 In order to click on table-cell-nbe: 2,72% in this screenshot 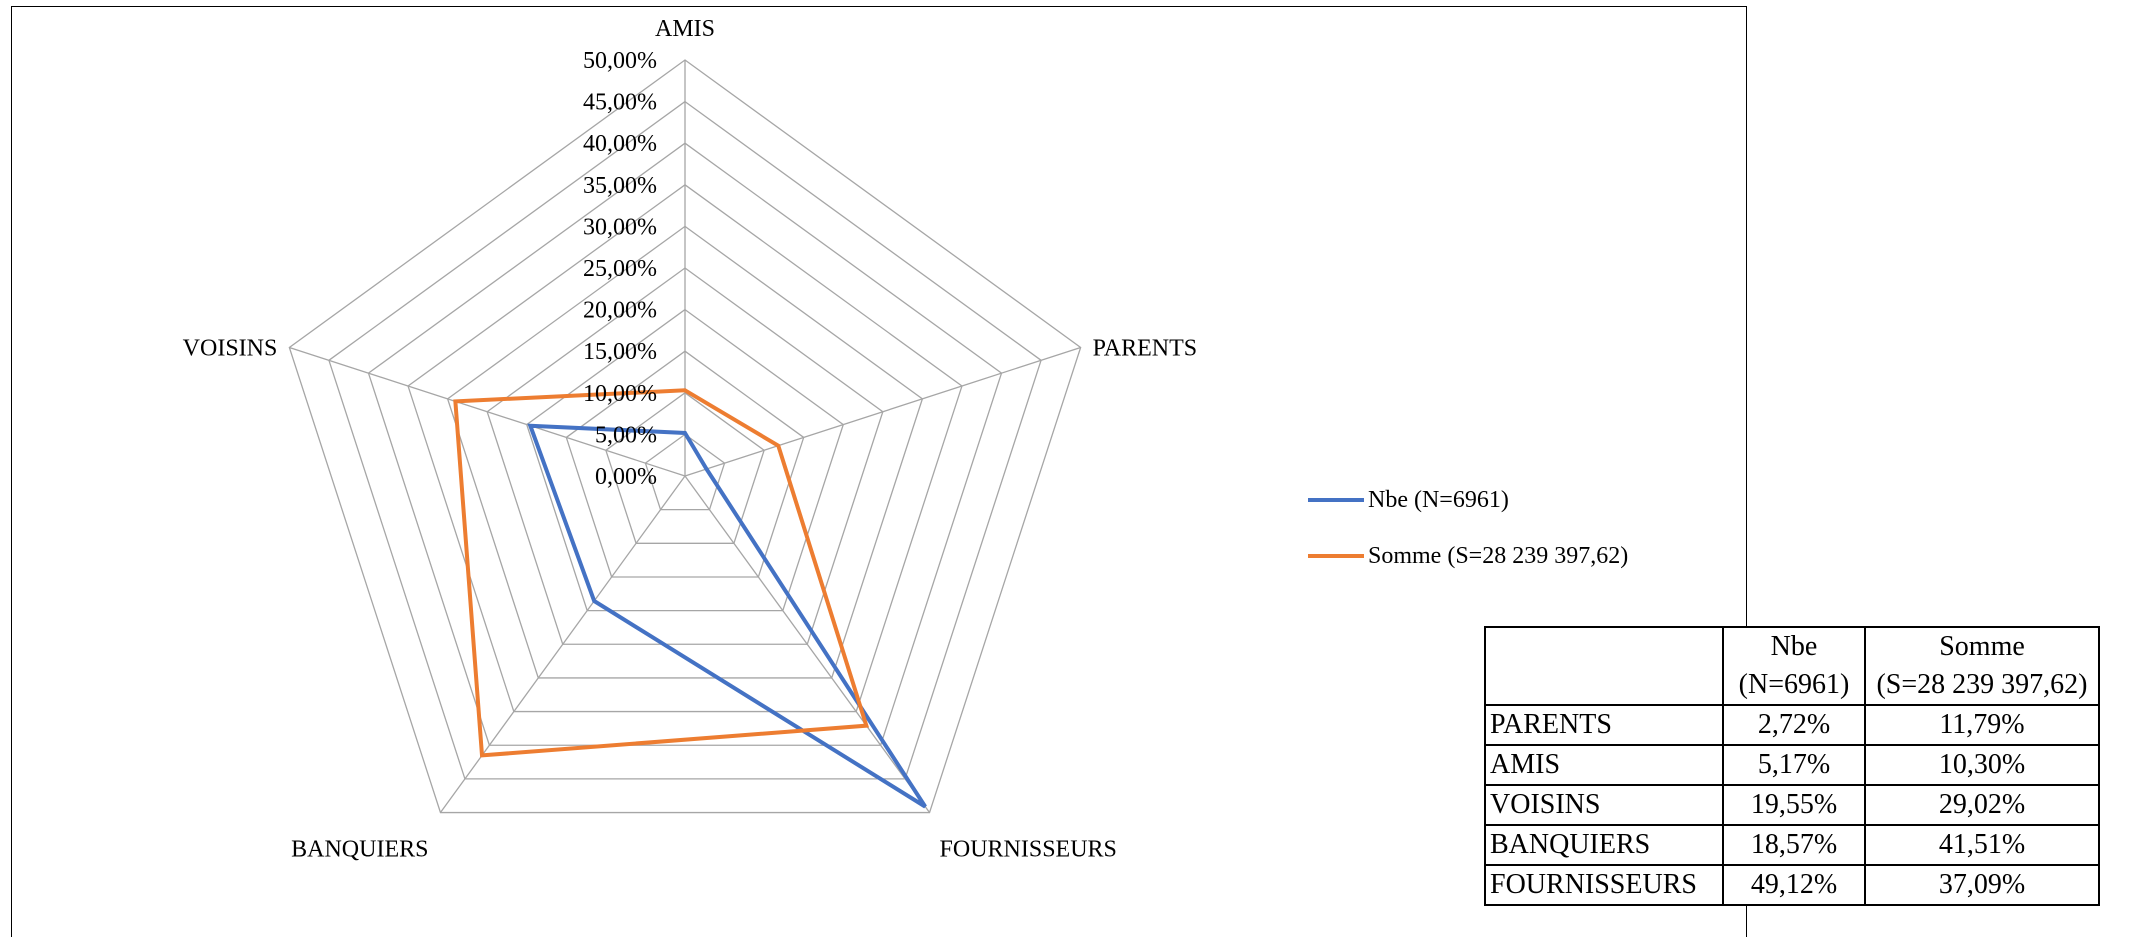, I will do `click(1794, 725)`.